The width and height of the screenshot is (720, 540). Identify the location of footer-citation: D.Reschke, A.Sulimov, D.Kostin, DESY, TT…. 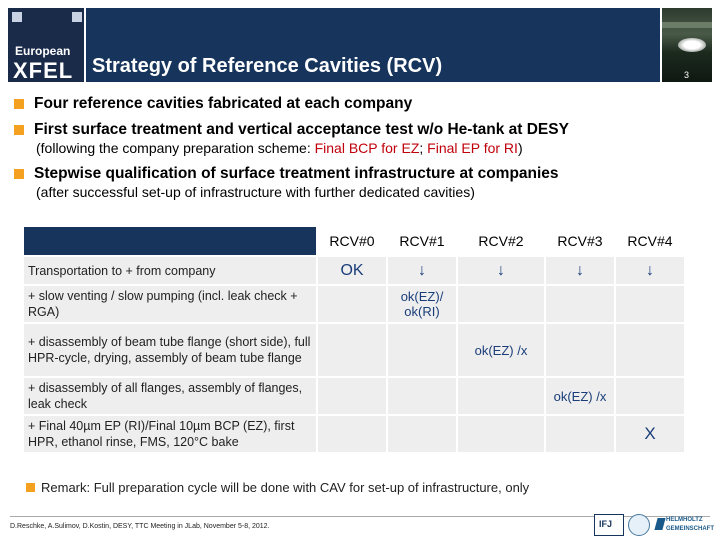
(140, 526).